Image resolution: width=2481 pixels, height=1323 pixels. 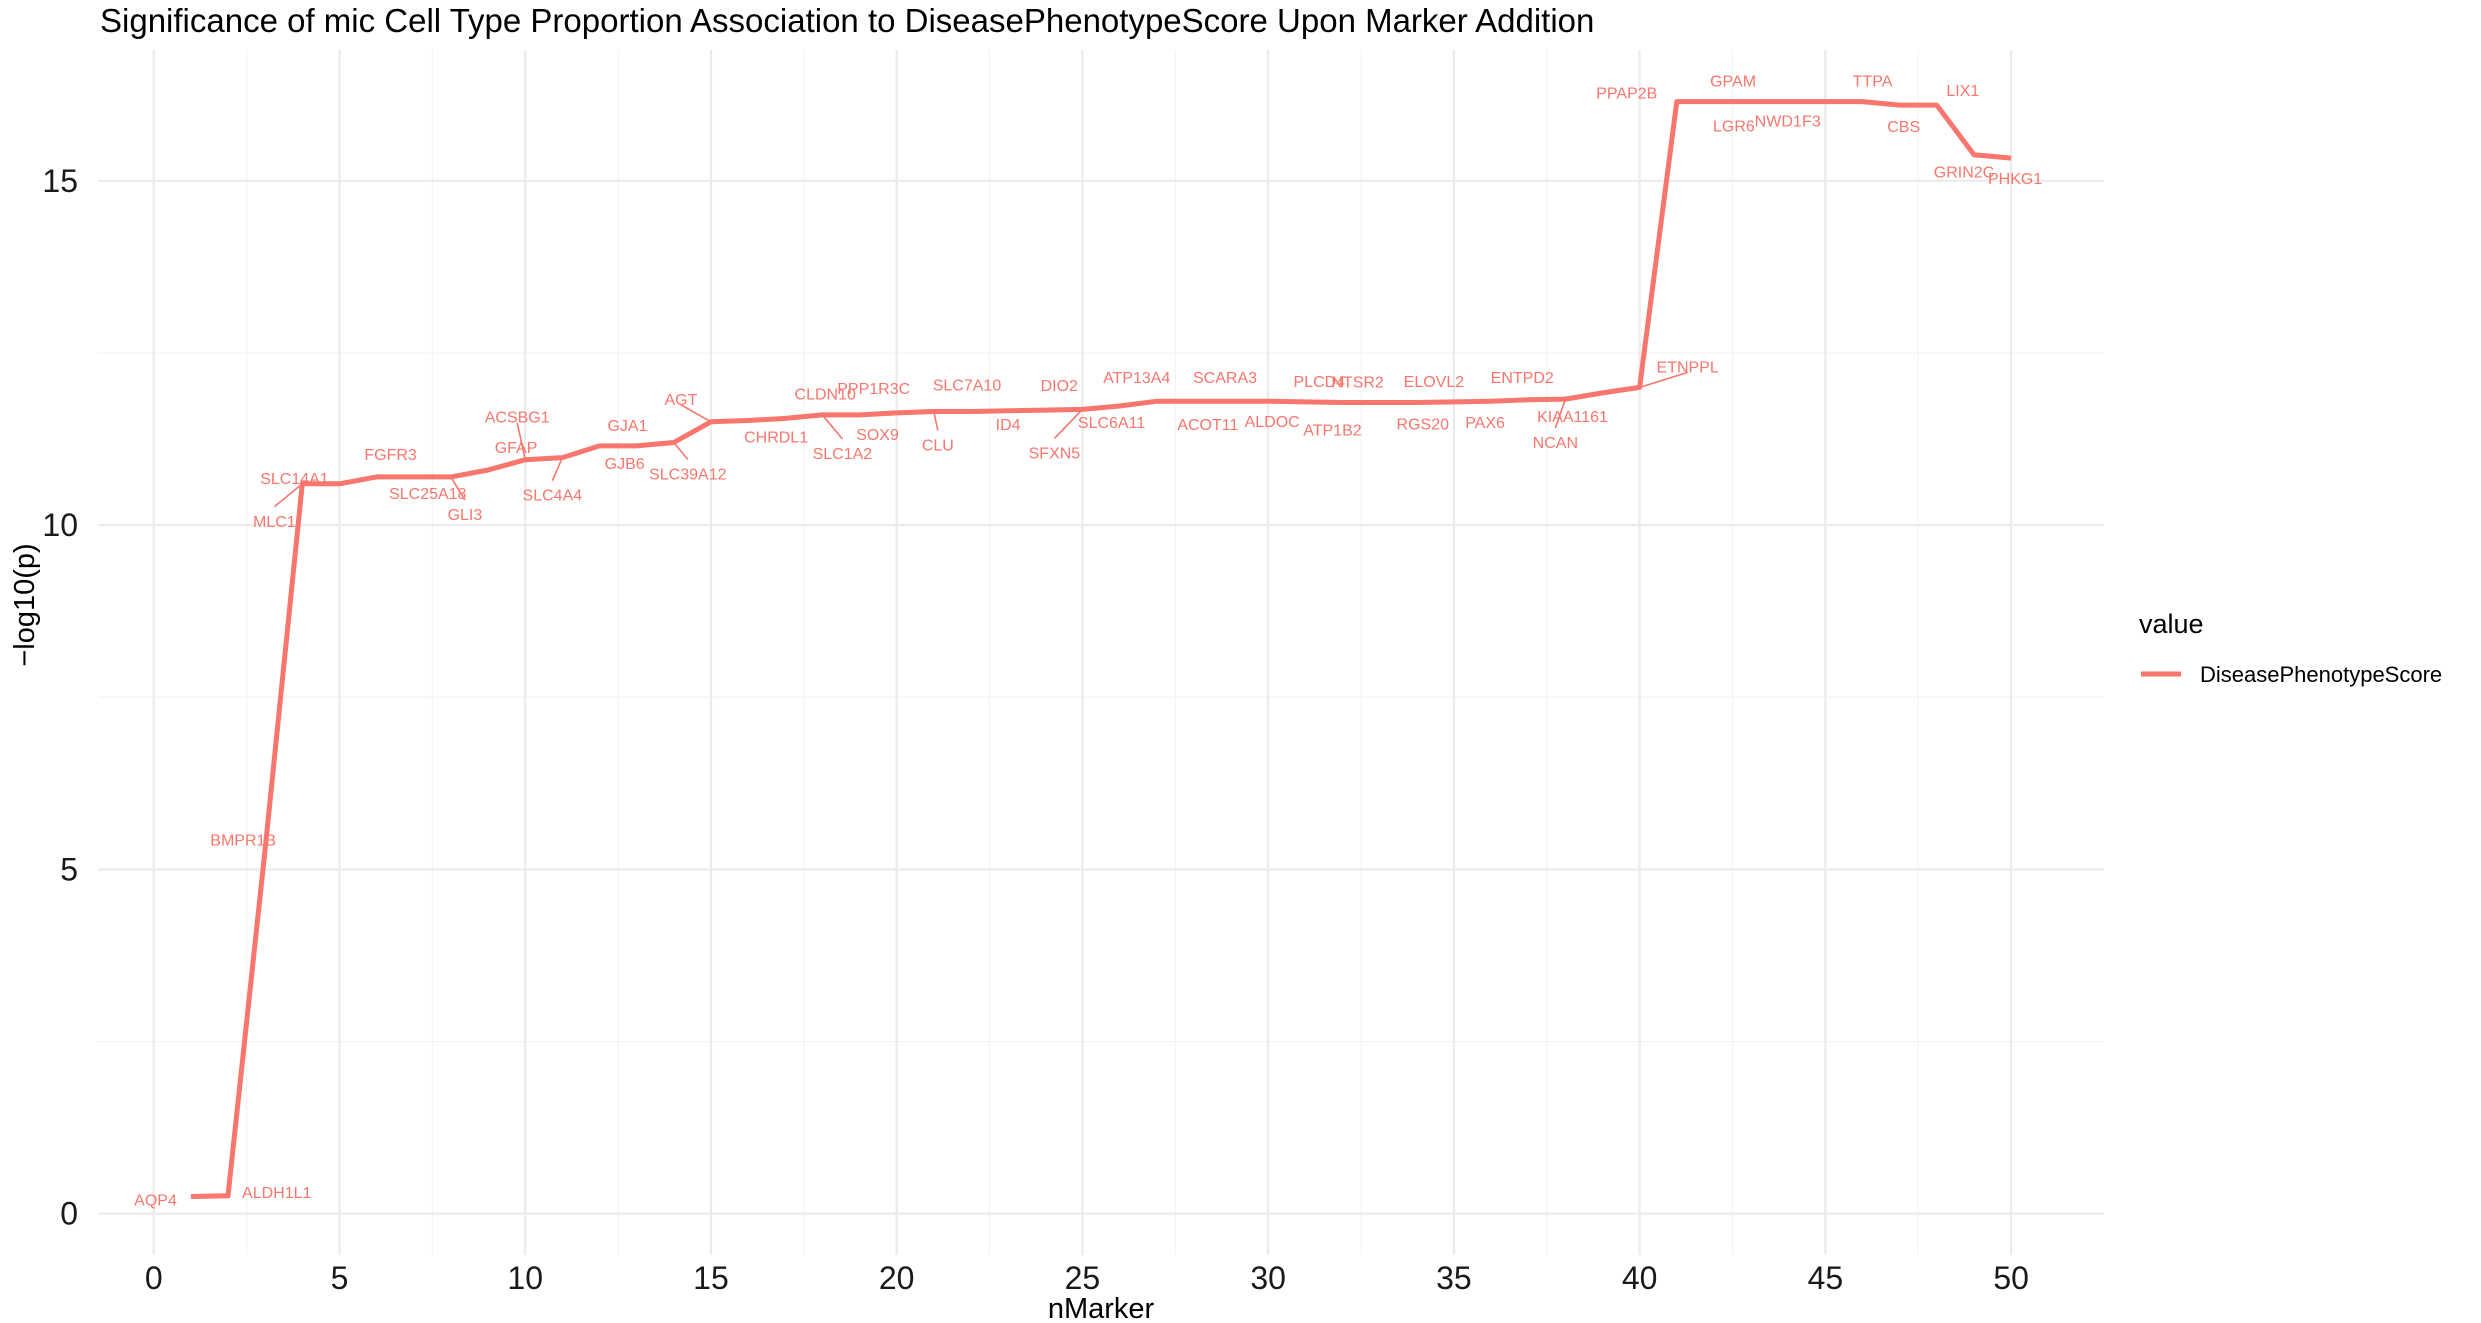 I want to click on x-tick-label: 45, so click(x=1826, y=1278).